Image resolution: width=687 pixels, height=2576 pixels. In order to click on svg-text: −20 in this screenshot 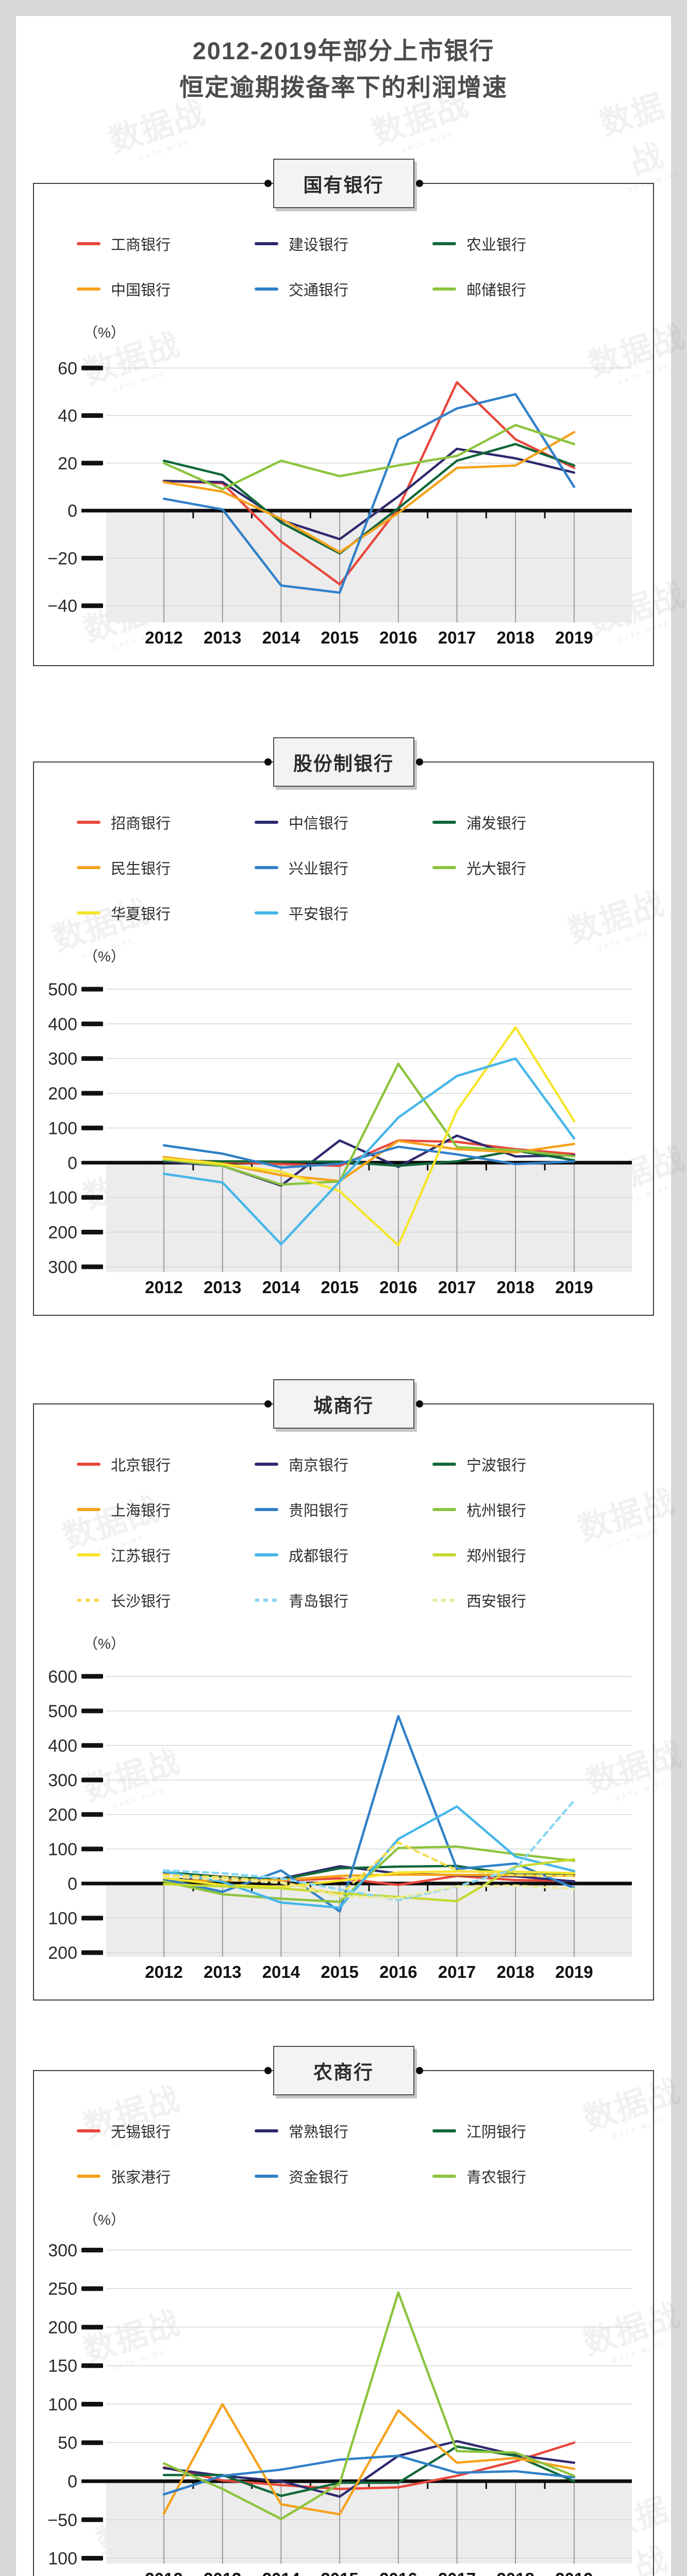, I will do `click(62, 558)`.